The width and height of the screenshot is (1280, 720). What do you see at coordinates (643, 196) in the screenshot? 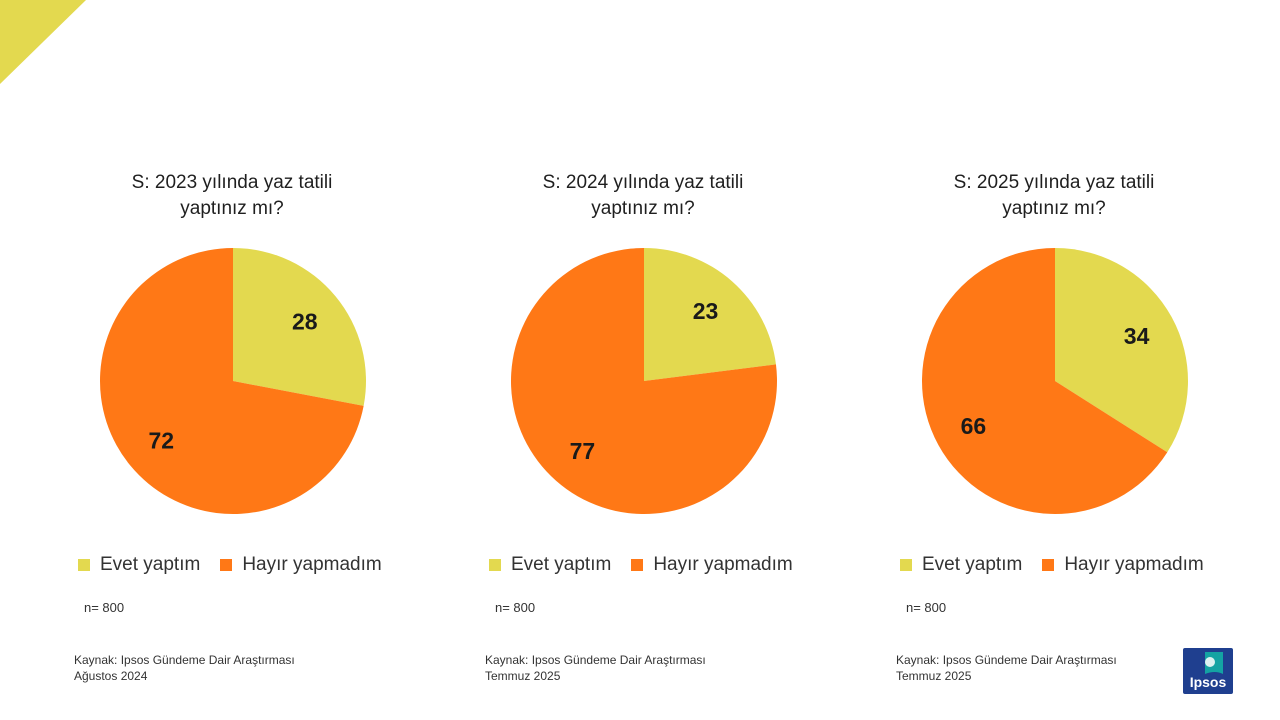
I see `chart-title: S: 2024 yılında yaz tatili yaptınız mı?` at bounding box center [643, 196].